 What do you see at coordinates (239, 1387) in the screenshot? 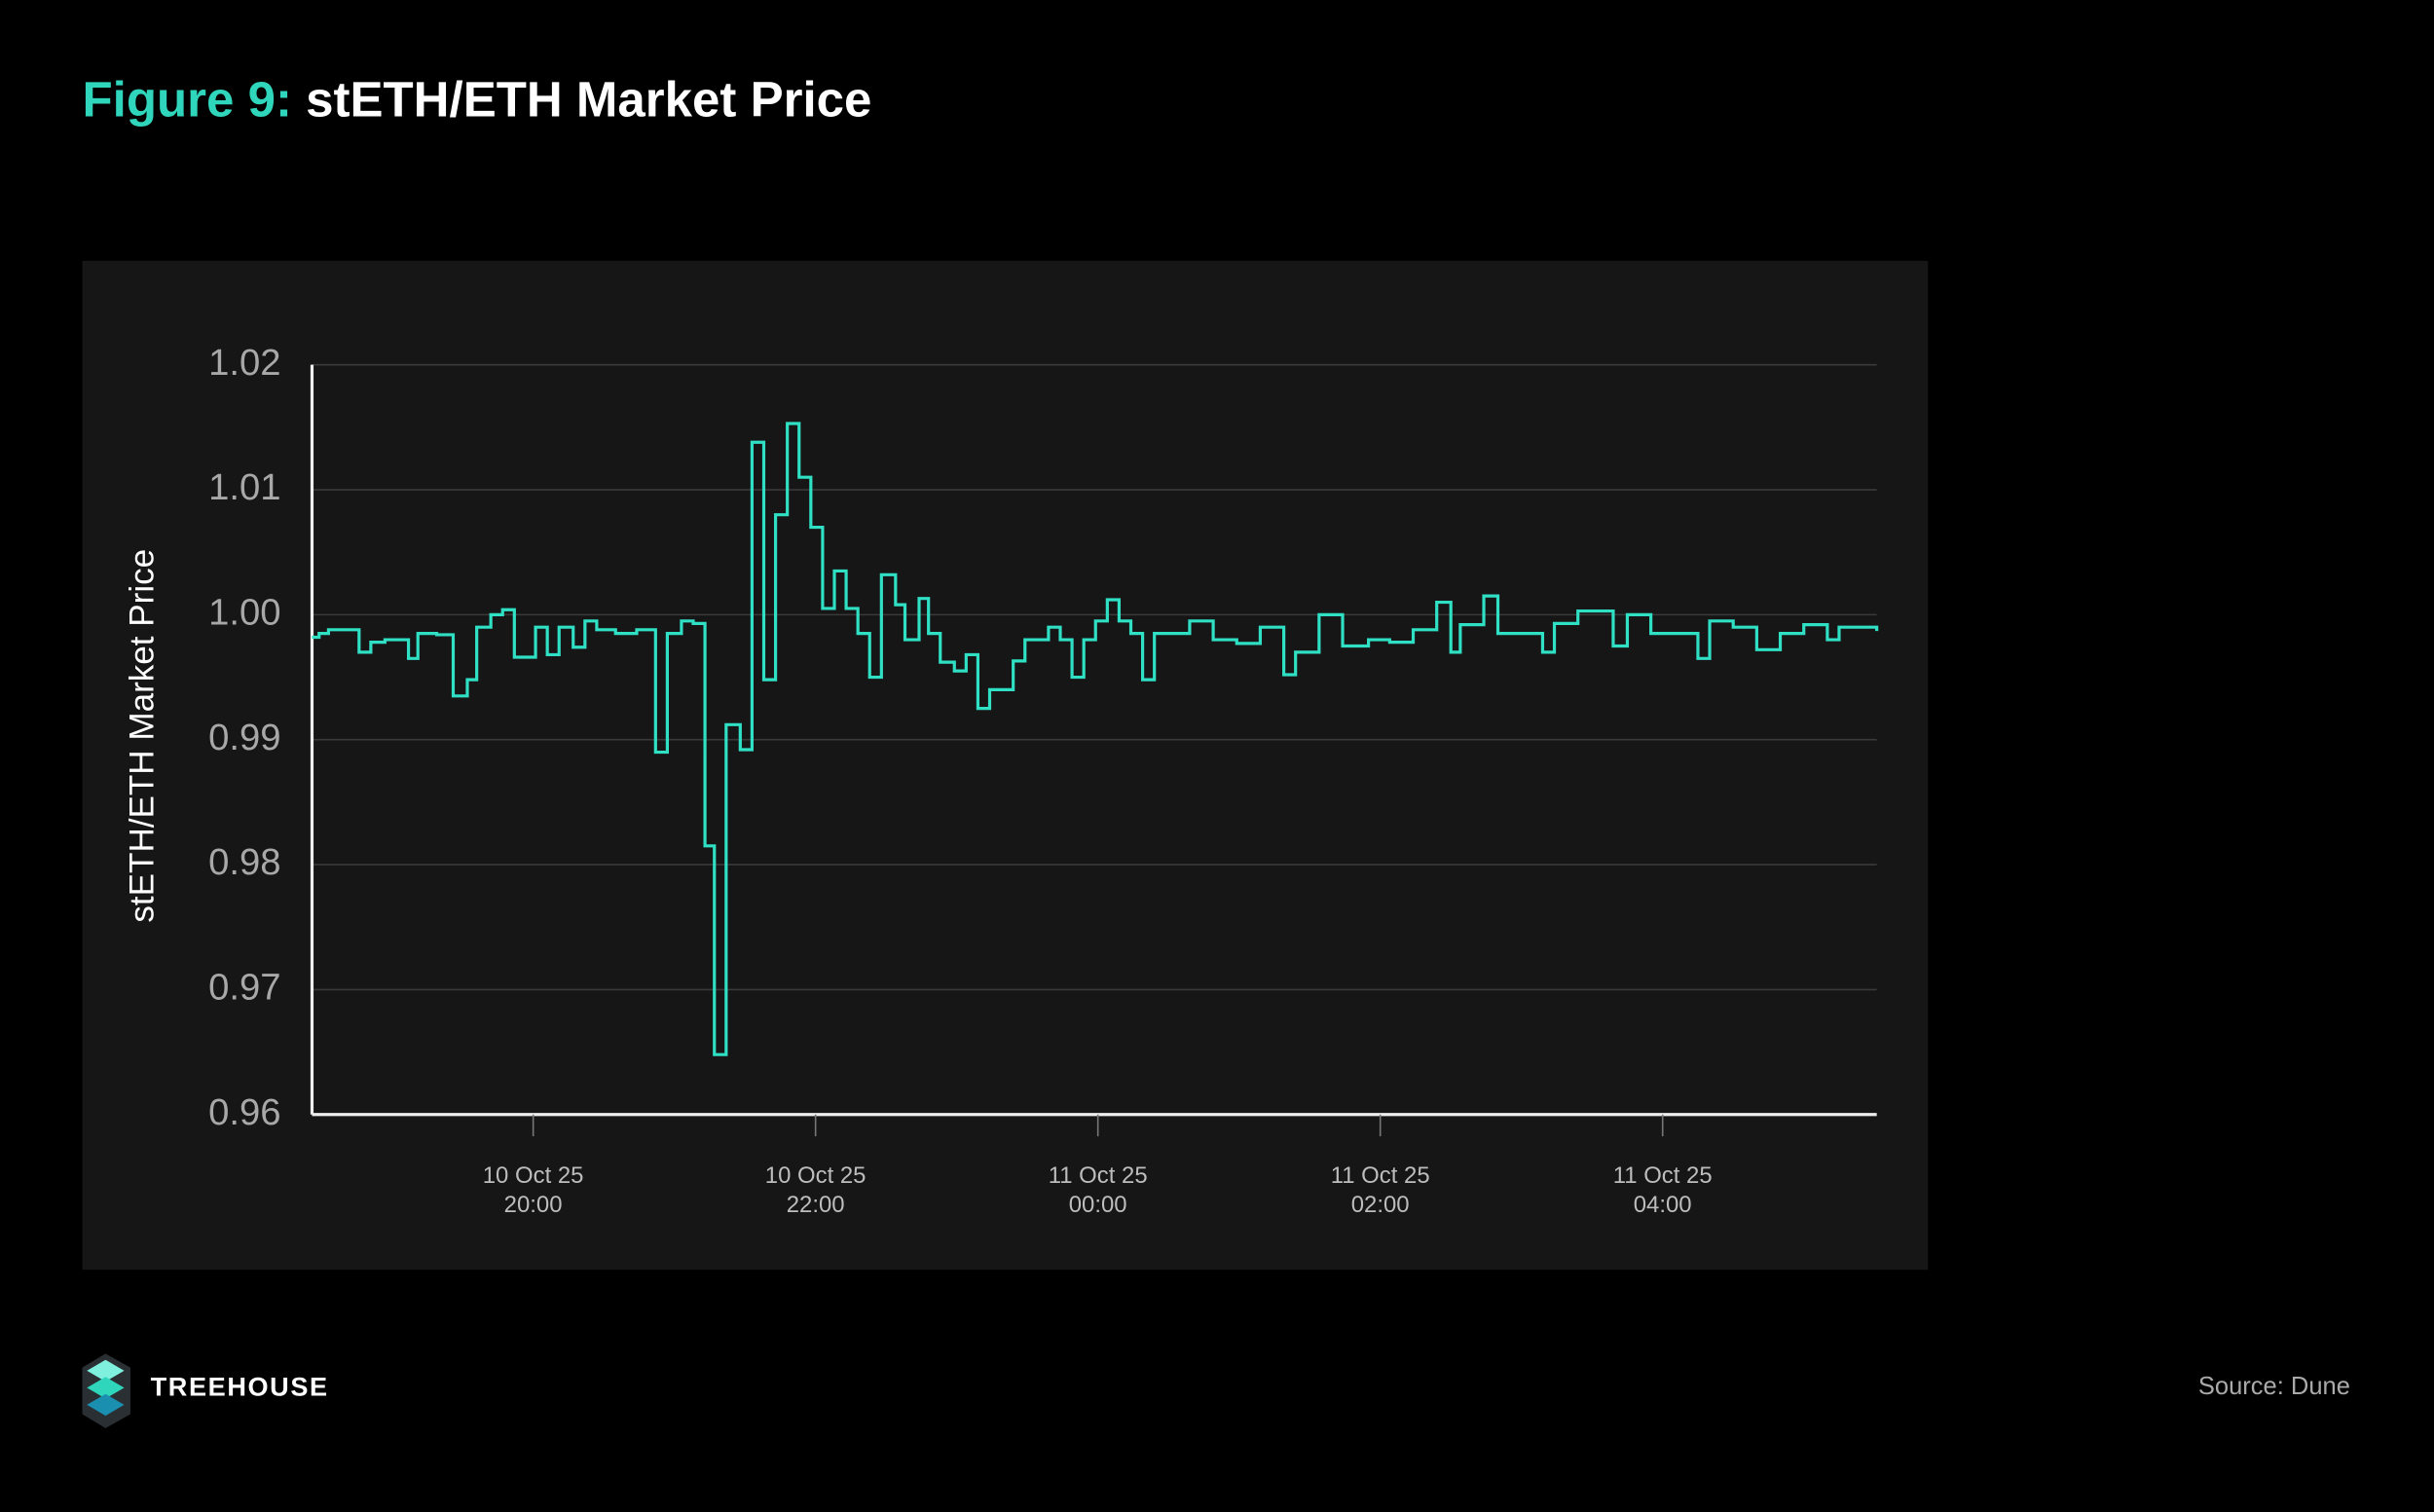
I see `brand: TREEHOUSE` at bounding box center [239, 1387].